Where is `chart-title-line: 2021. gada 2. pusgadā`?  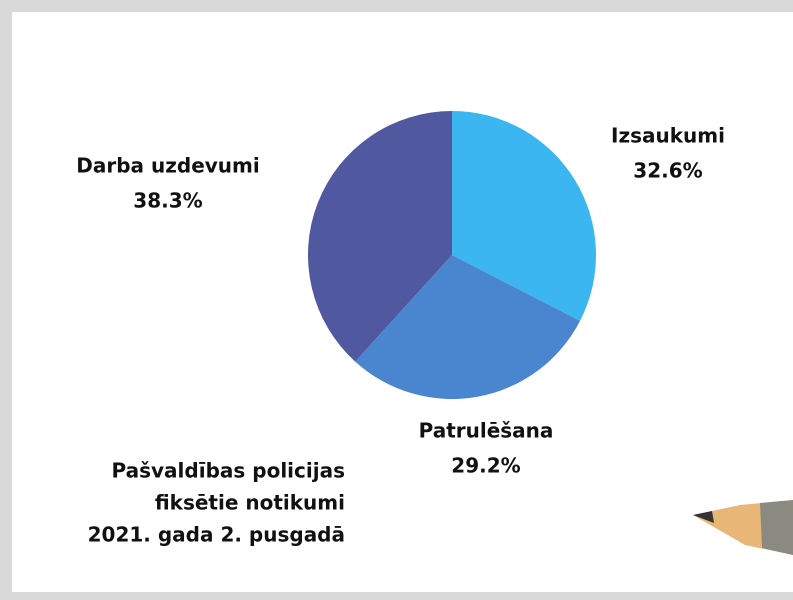
chart-title-line: 2021. gada 2. pusgadā is located at coordinates (216, 535).